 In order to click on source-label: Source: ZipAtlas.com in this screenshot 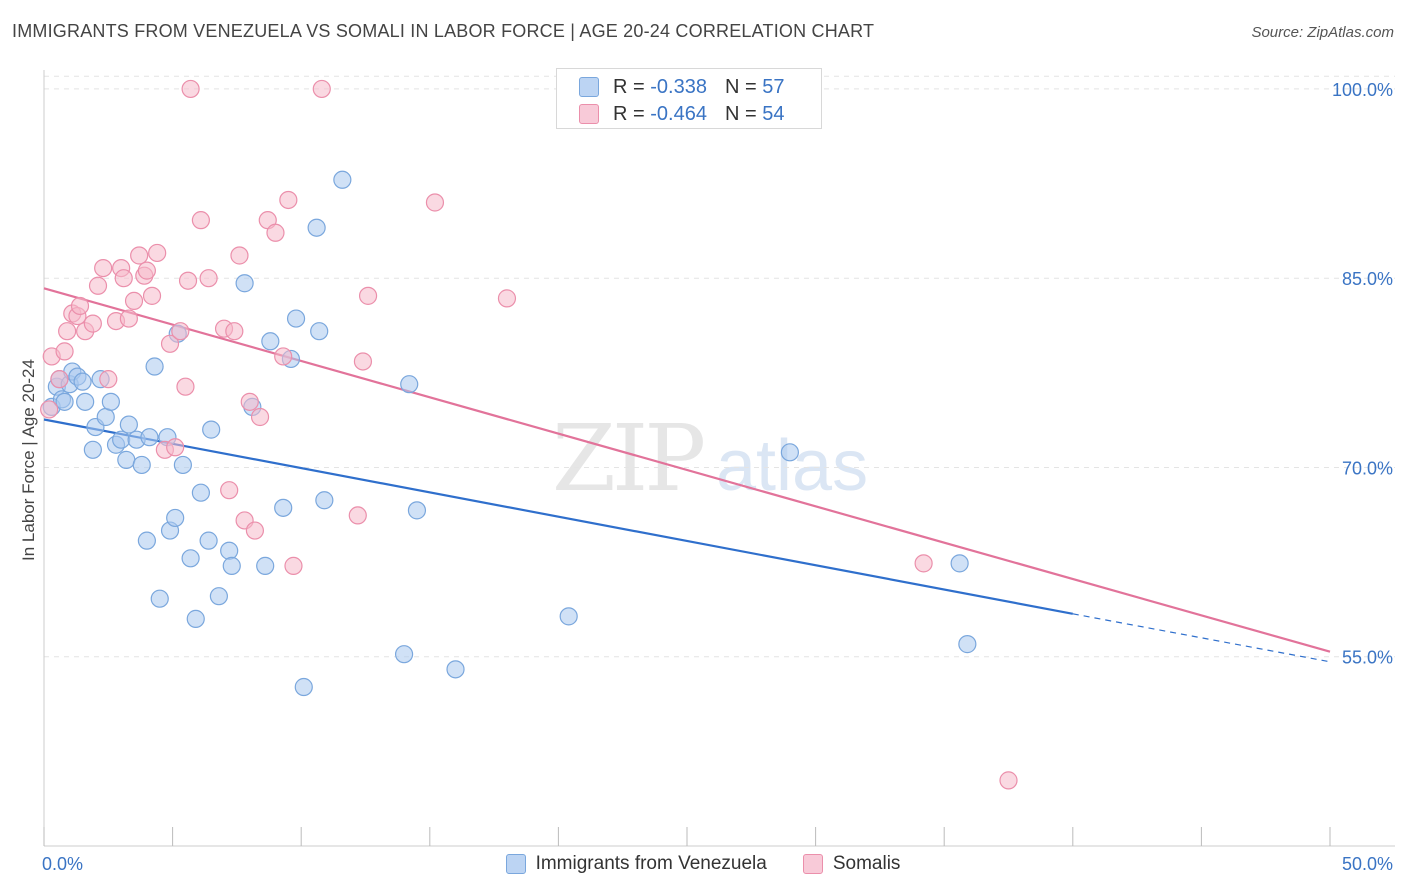, I will do `click(1322, 32)`.